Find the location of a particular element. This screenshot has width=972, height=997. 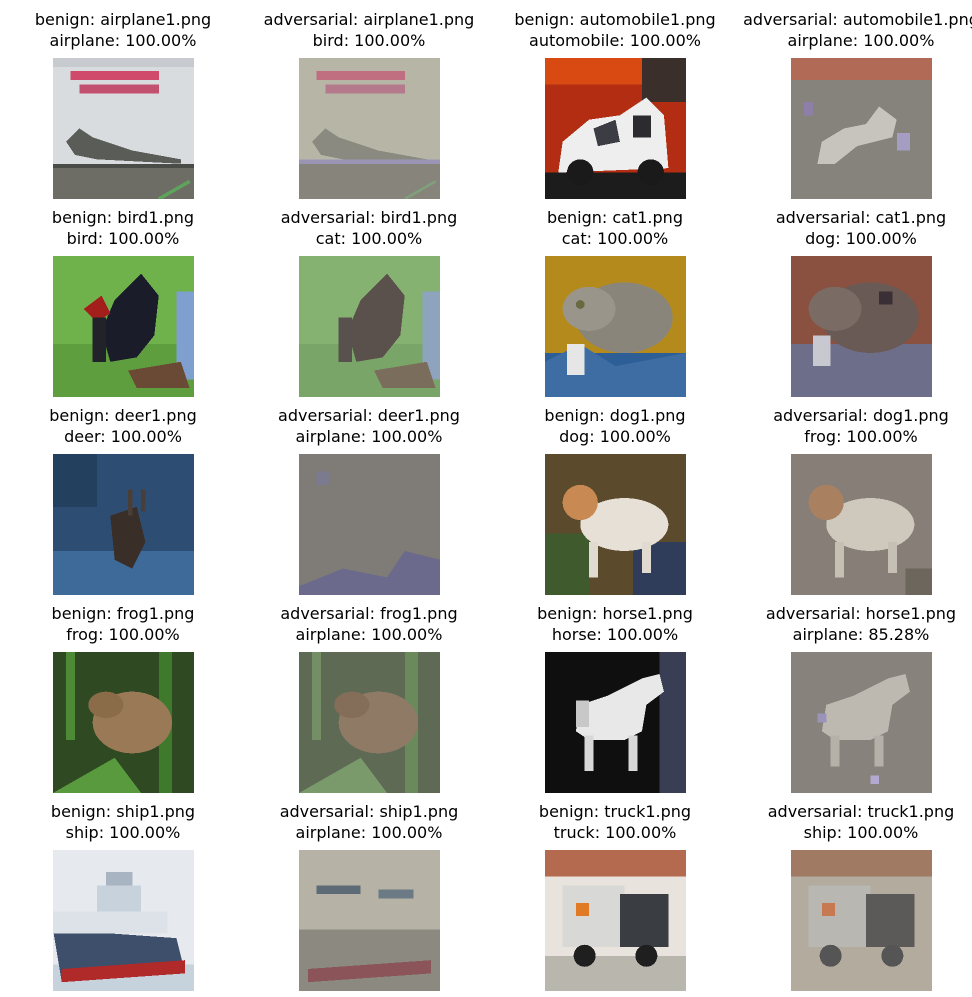

image-panel: benign: frog1.png frog: 100.00% is located at coordinates (123, 698).